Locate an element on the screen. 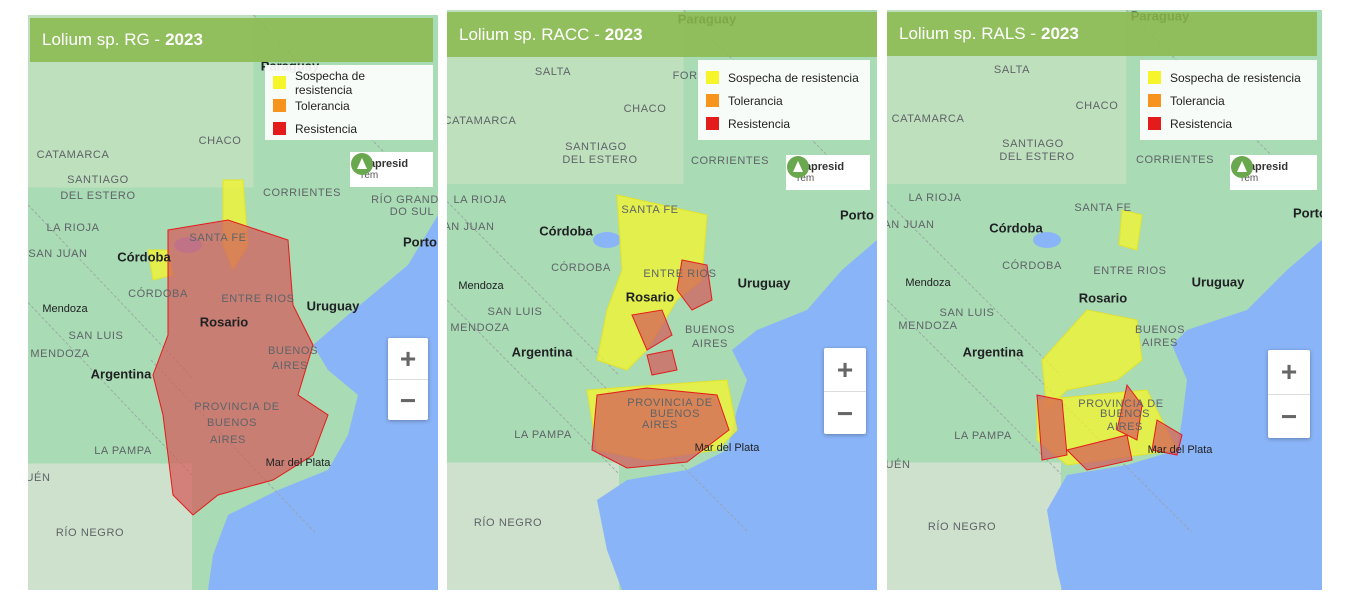  place-label: CATAMARCA is located at coordinates (481, 121).